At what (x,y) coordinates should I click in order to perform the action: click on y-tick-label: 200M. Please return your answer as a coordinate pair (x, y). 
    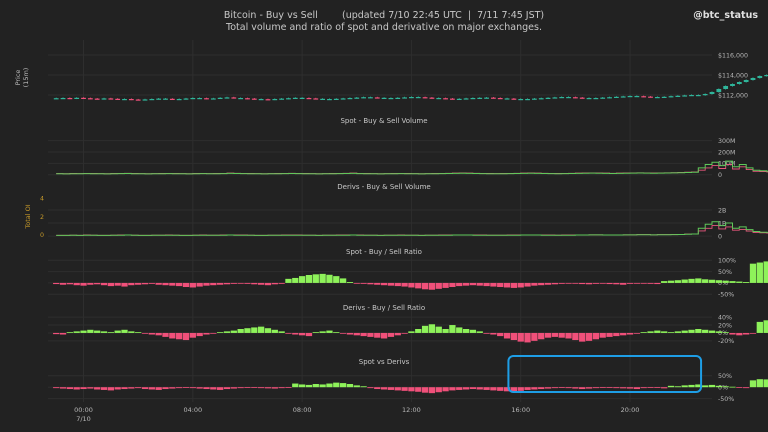
    Looking at the image, I should click on (726, 152).